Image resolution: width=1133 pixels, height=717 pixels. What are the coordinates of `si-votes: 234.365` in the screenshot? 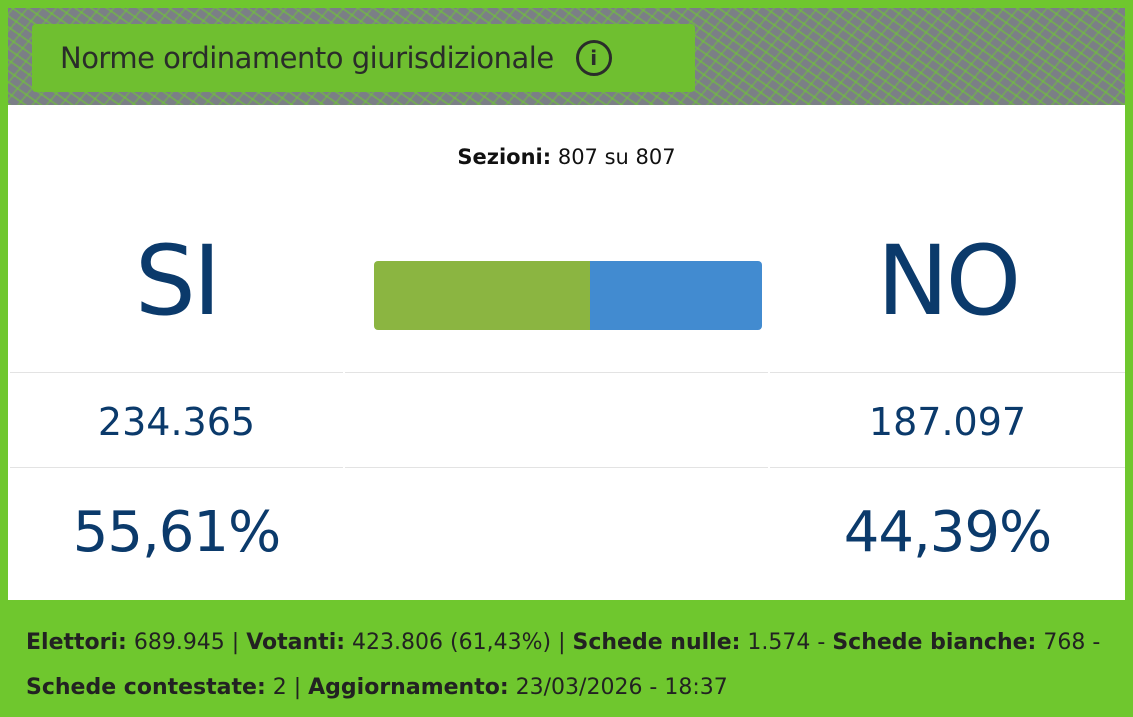 It's located at (176, 422).